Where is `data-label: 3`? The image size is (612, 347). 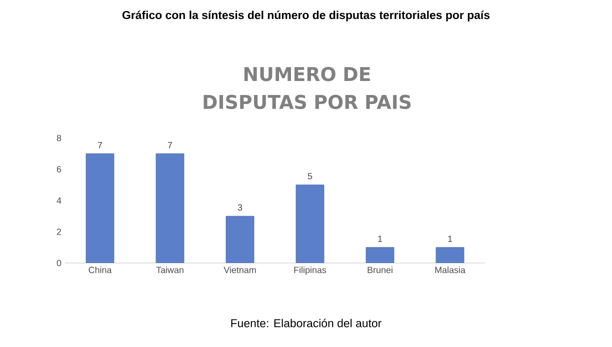 data-label: 3 is located at coordinates (240, 207).